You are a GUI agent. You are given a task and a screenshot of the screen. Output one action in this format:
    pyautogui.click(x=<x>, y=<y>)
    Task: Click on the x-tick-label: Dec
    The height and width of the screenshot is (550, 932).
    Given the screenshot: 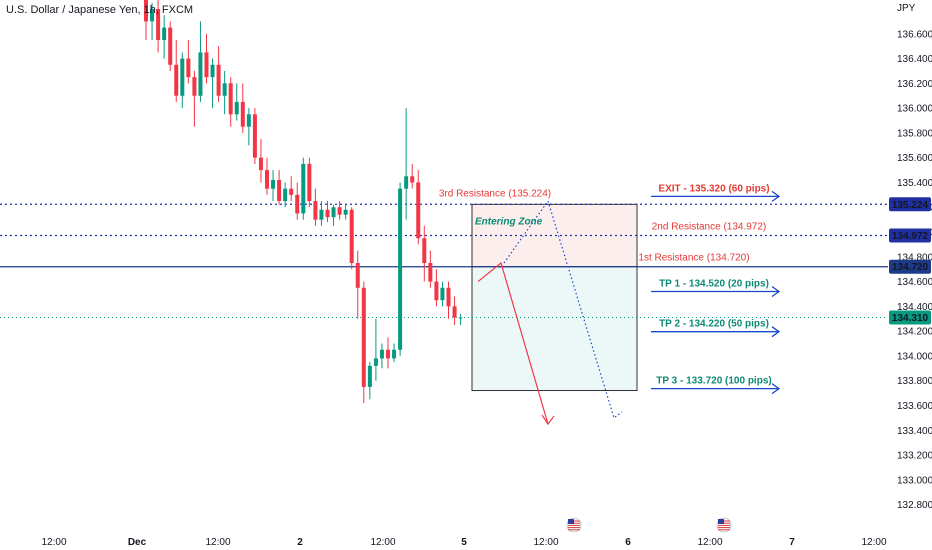 What is the action you would take?
    pyautogui.click(x=137, y=542)
    